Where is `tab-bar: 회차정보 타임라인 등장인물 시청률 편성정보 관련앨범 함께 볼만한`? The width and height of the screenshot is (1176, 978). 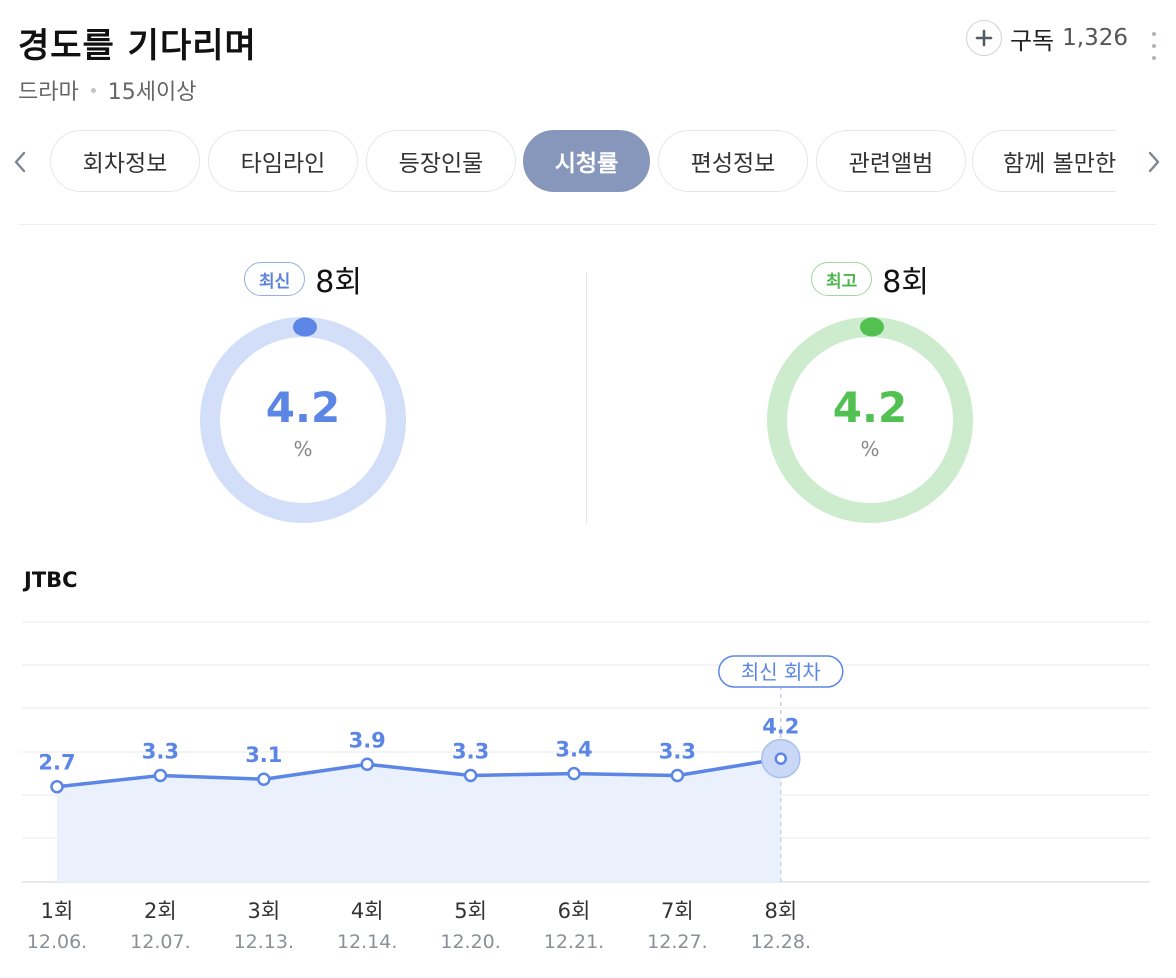
tab-bar: 회차정보 타임라인 등장인물 시청률 편성정보 관련앨범 함께 볼만한 is located at coordinates (588, 162).